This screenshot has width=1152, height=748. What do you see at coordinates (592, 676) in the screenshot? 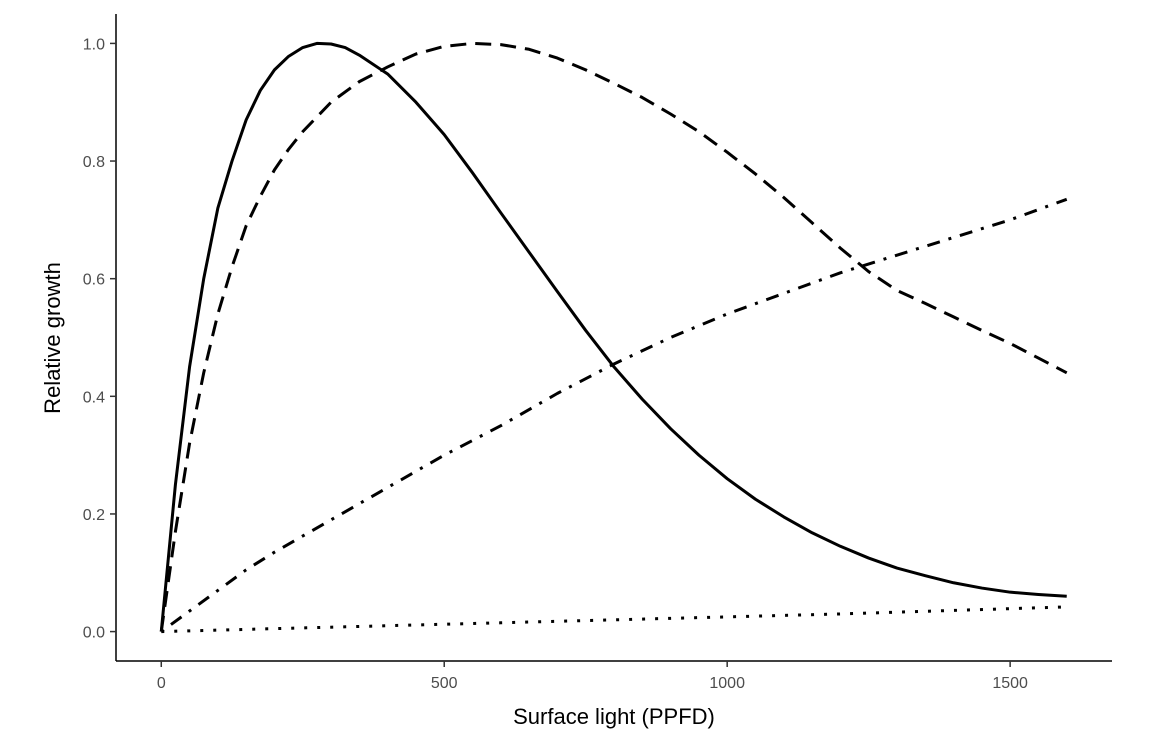
I see `x-axis-ticks: 0 500 1000 1500` at bounding box center [592, 676].